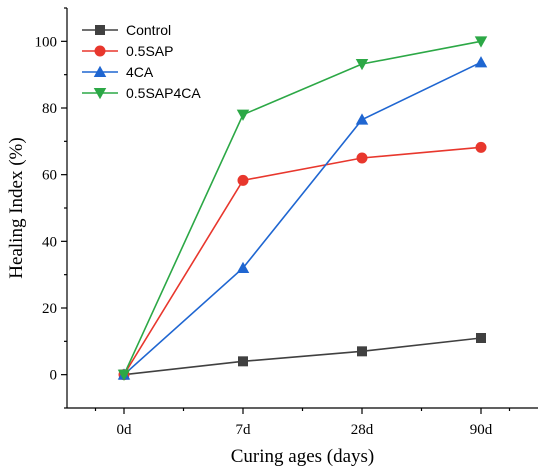  Describe the element at coordinates (46, 42) in the screenshot. I see `y-tick-label: 100` at that location.